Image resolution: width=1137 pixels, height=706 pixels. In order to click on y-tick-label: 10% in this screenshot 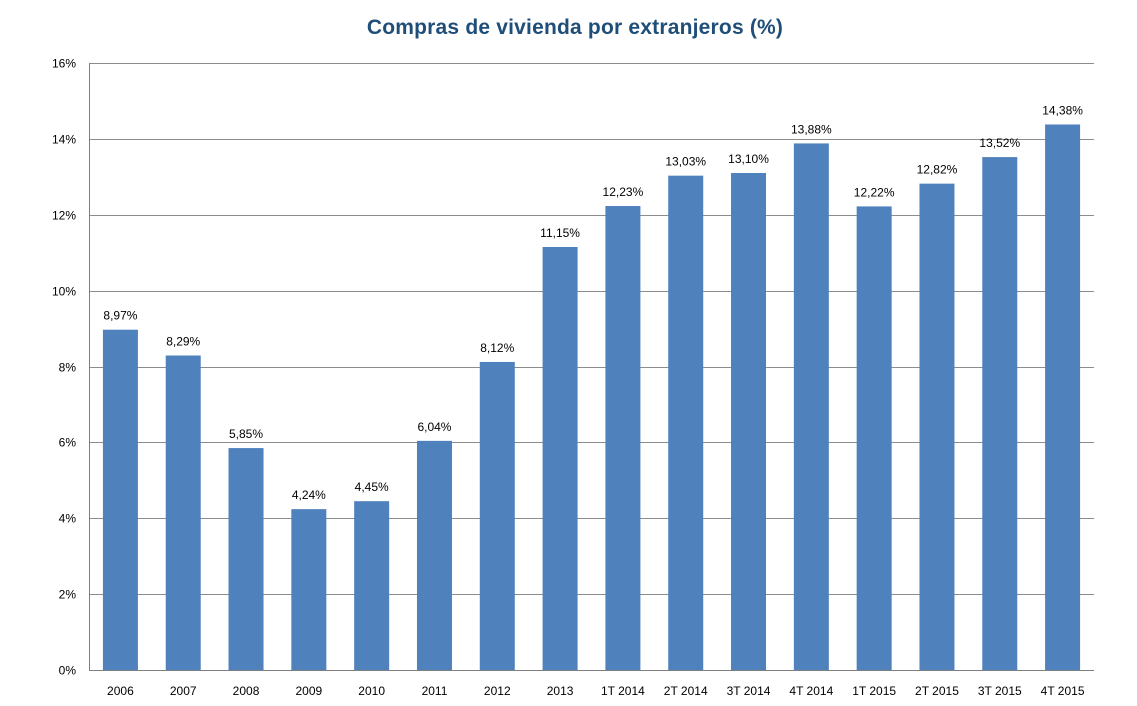, I will do `click(64, 292)`.